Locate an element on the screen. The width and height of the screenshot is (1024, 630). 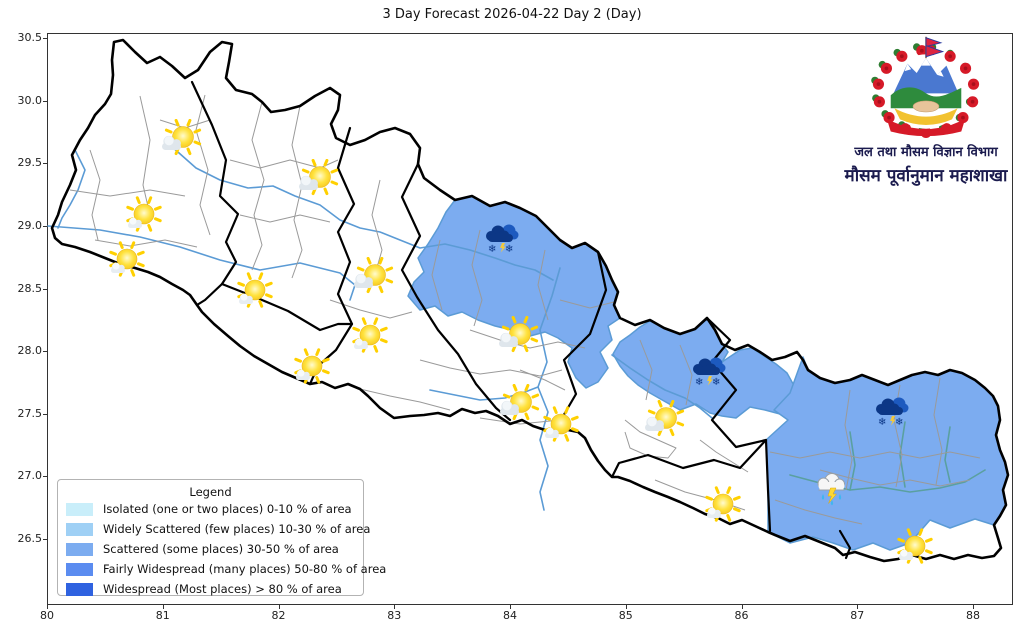
x-tick-label: 83 is located at coordinates (394, 615).